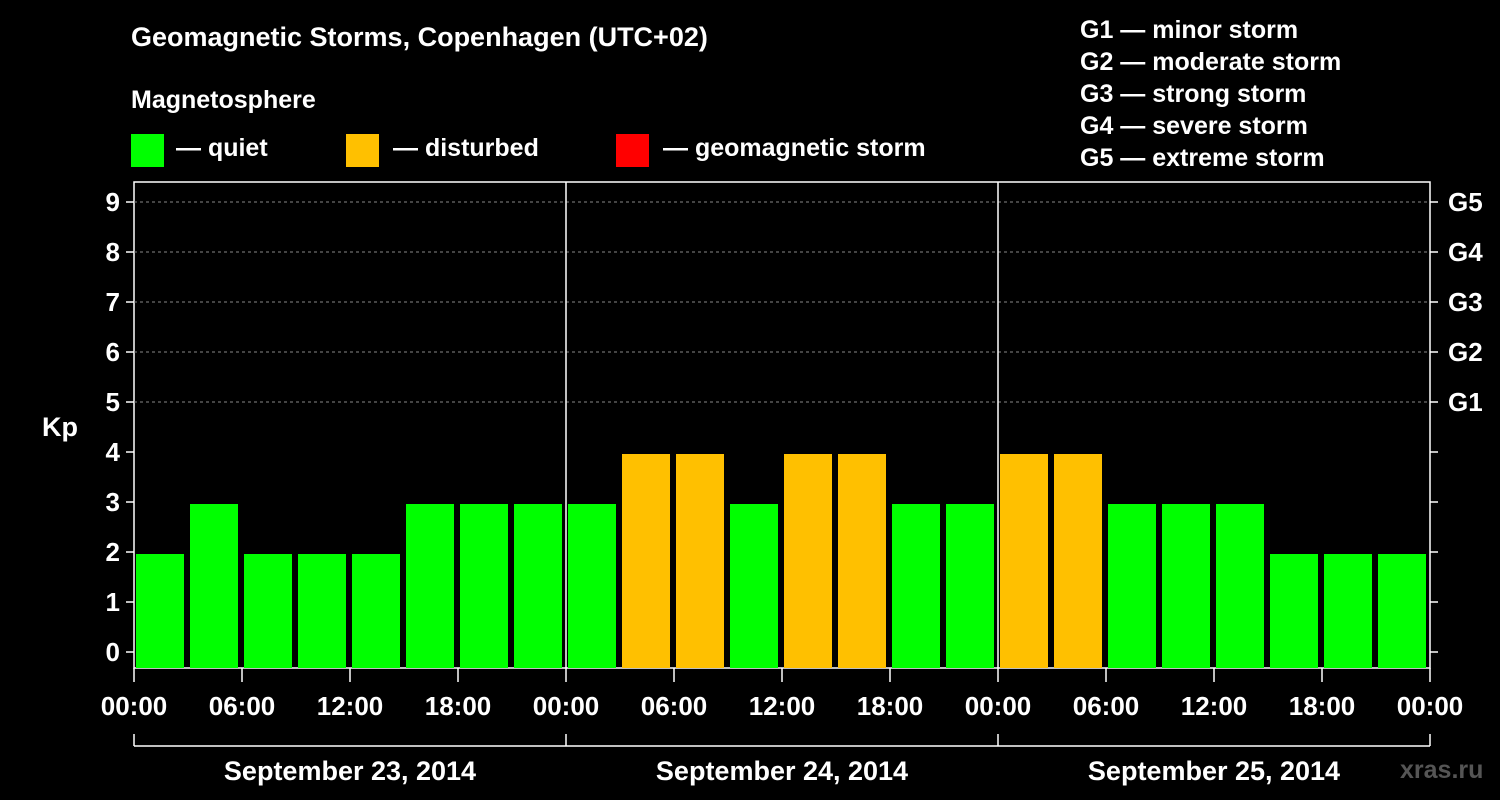 Image resolution: width=1500 pixels, height=800 pixels. What do you see at coordinates (113, 552) in the screenshot?
I see `y-tick-label: 2` at bounding box center [113, 552].